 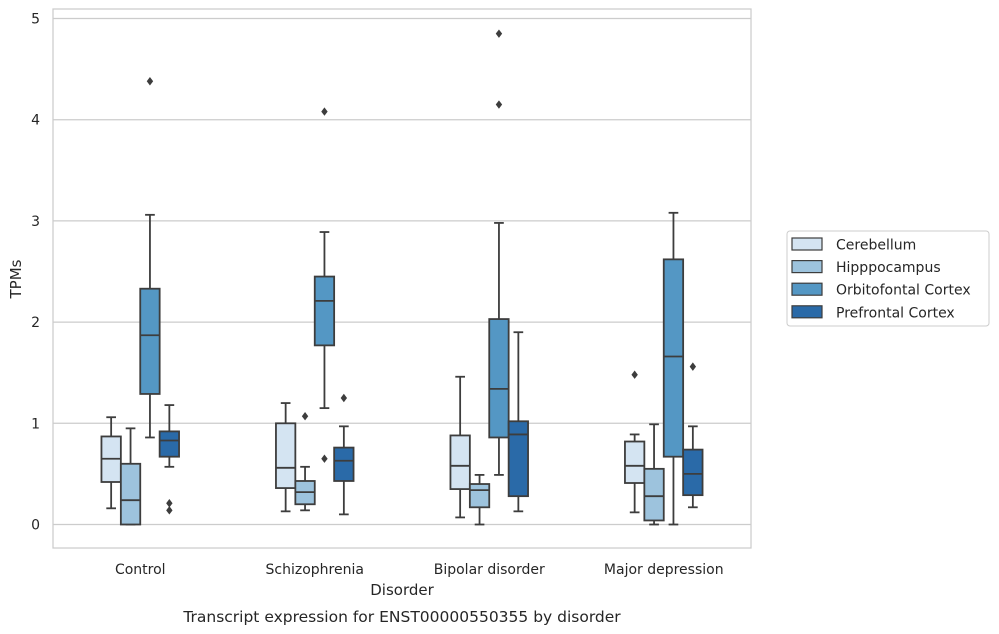 I want to click on x-tick-label: Control, so click(x=140, y=570).